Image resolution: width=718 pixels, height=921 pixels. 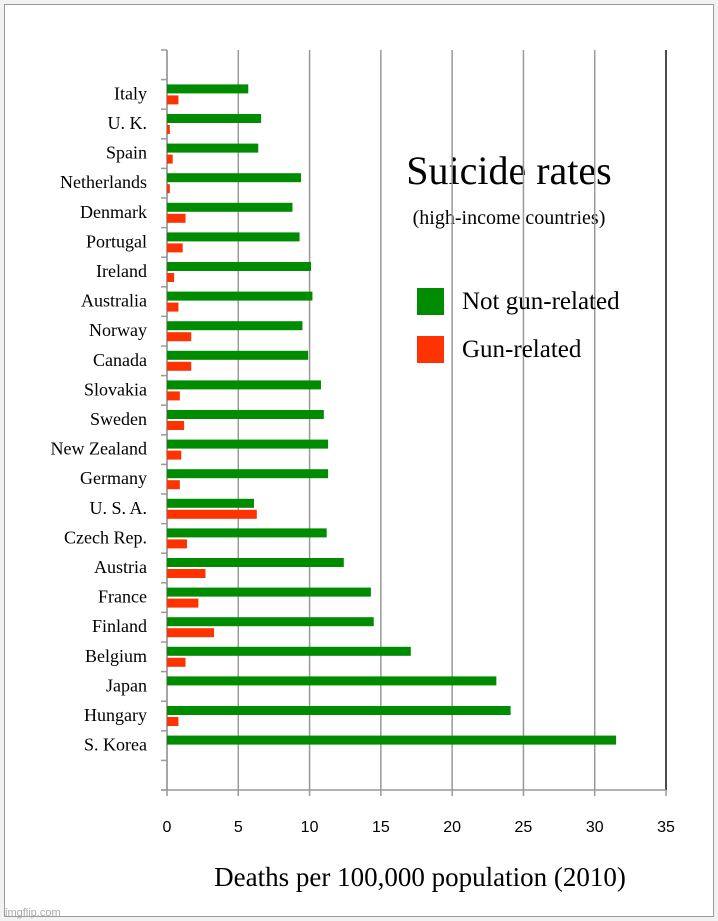 I want to click on category-label: Norway, so click(x=118, y=330).